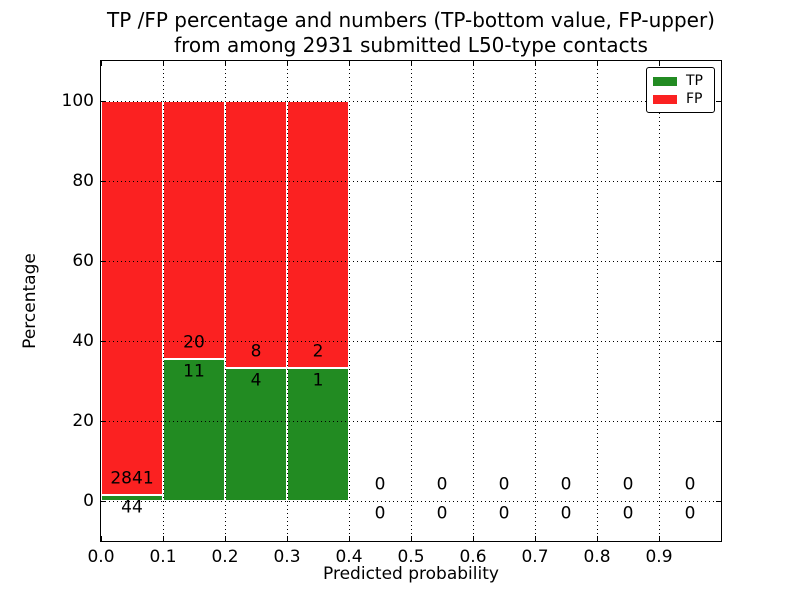  I want to click on tp-count-label: 4, so click(256, 380).